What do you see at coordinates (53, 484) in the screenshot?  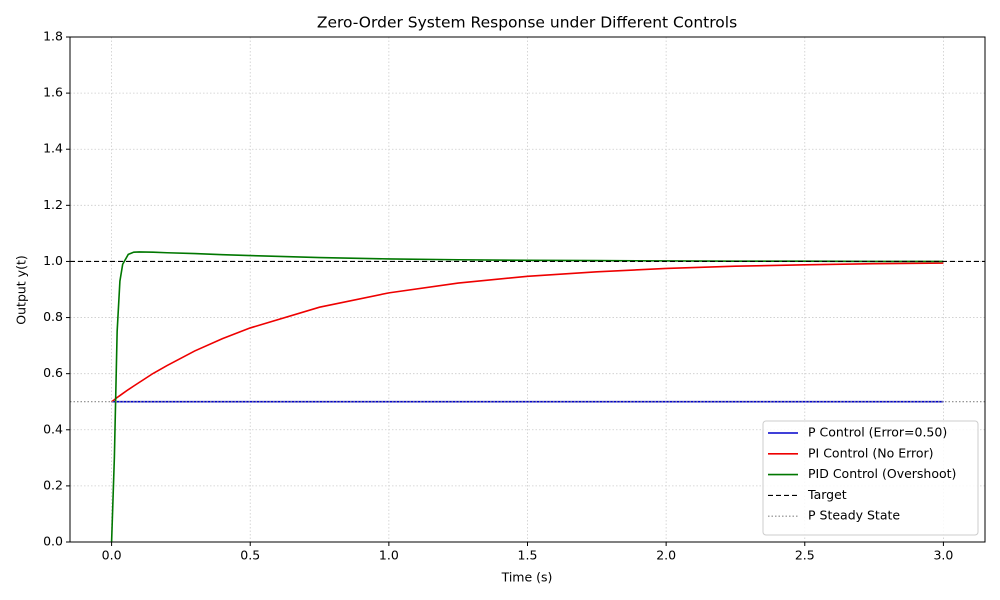 I see `y-tick-label: 0.2` at bounding box center [53, 484].